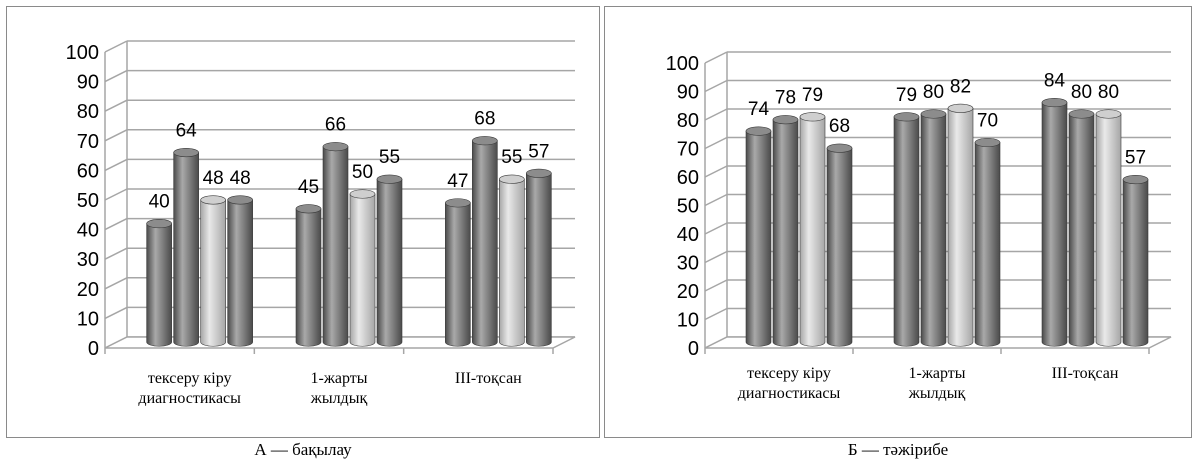 The height and width of the screenshot is (463, 1198). Describe the element at coordinates (682, 64) in the screenshot. I see `y-tick-label: 100` at that location.